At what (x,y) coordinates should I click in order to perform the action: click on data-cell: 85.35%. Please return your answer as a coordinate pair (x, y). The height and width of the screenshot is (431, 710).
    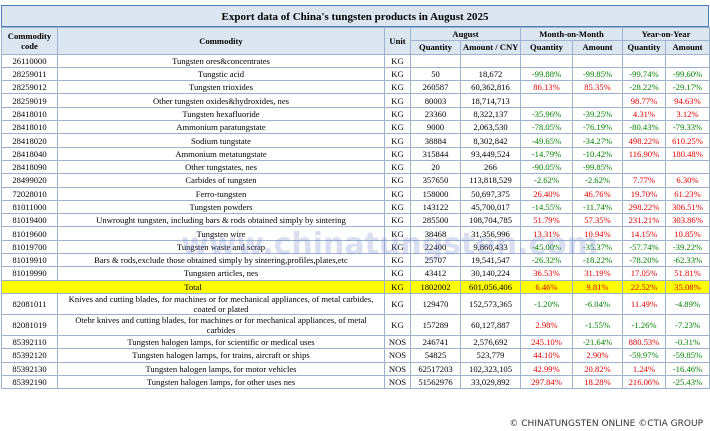
    Looking at the image, I should click on (597, 87).